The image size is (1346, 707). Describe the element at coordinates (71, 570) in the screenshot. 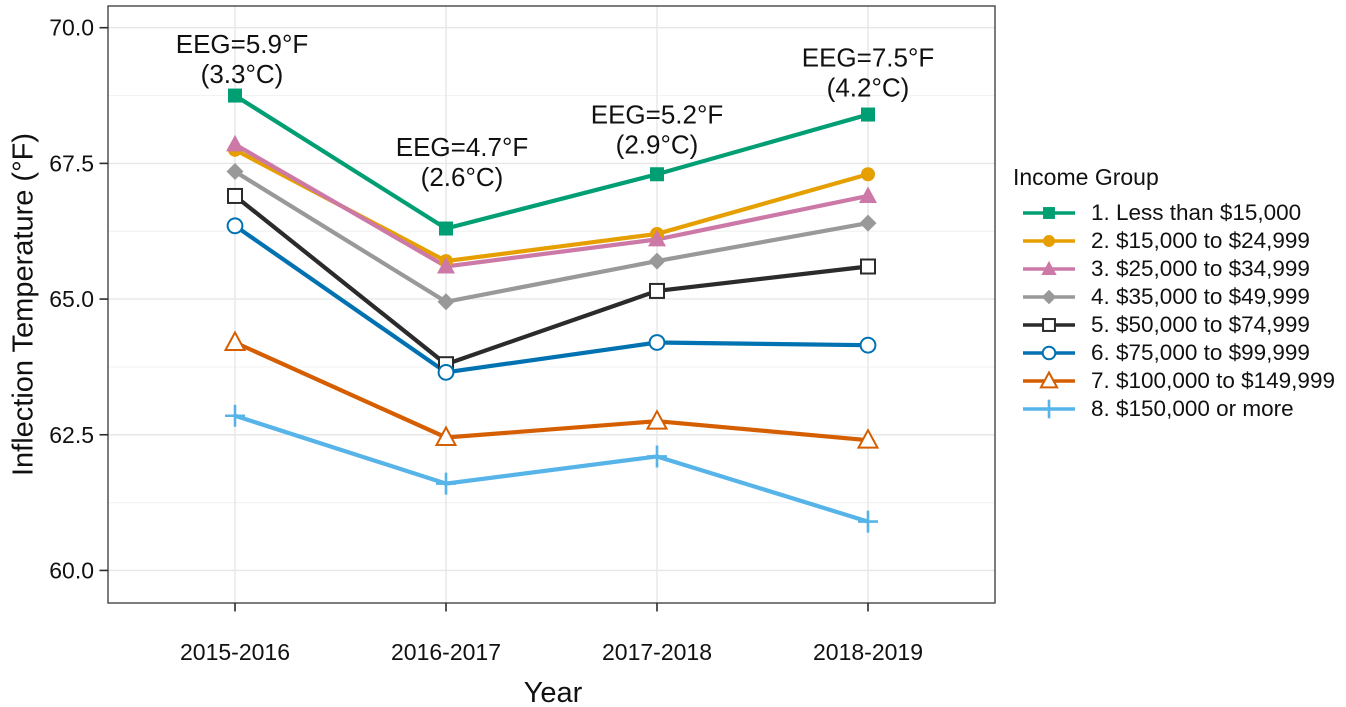

I see `y-tick-label: 60.0` at that location.